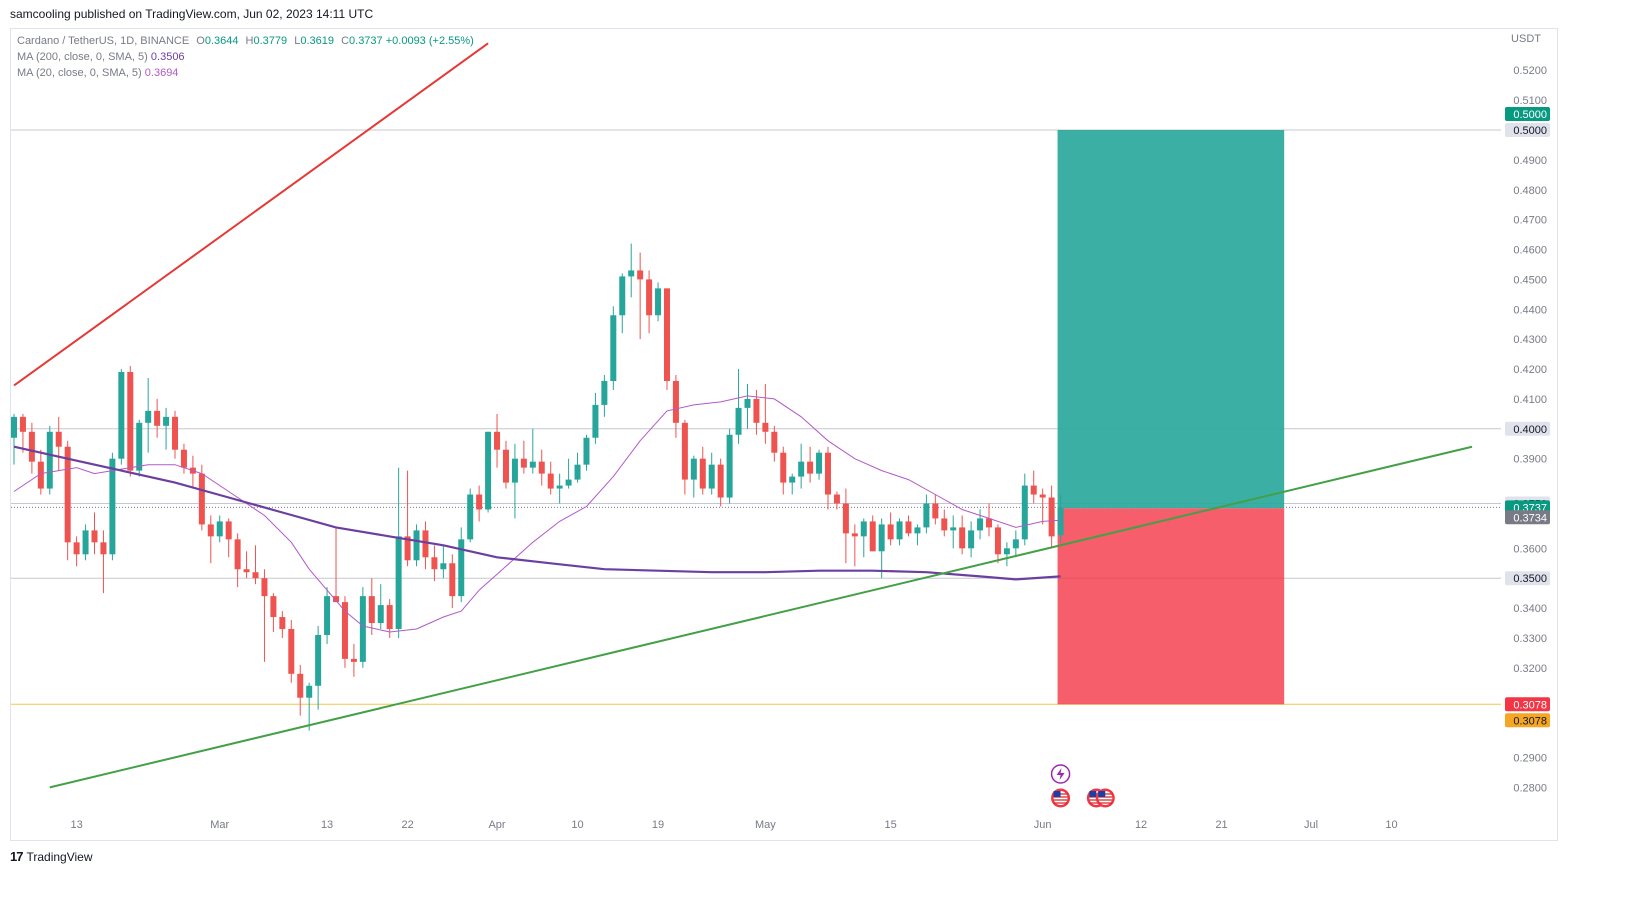  I want to click on position-target-zone, so click(1171, 319).